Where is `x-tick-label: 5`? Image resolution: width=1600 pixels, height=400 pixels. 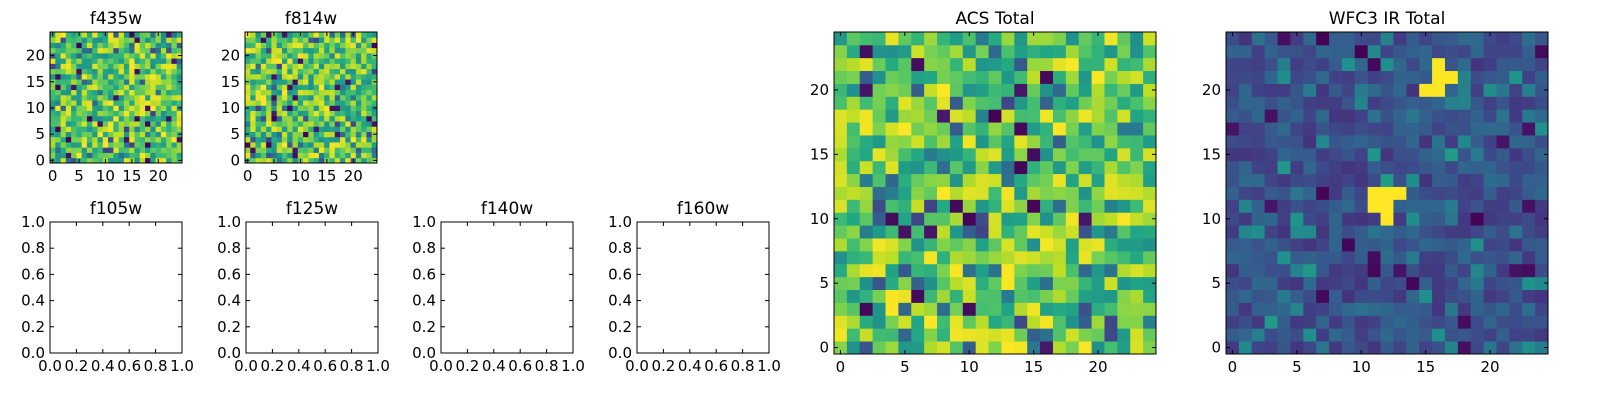 x-tick-label: 5 is located at coordinates (1297, 367).